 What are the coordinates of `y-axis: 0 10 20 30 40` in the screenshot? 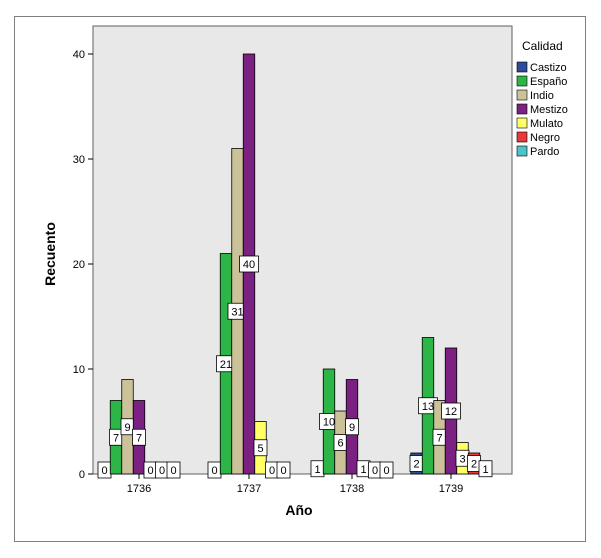 It's located at (83, 265).